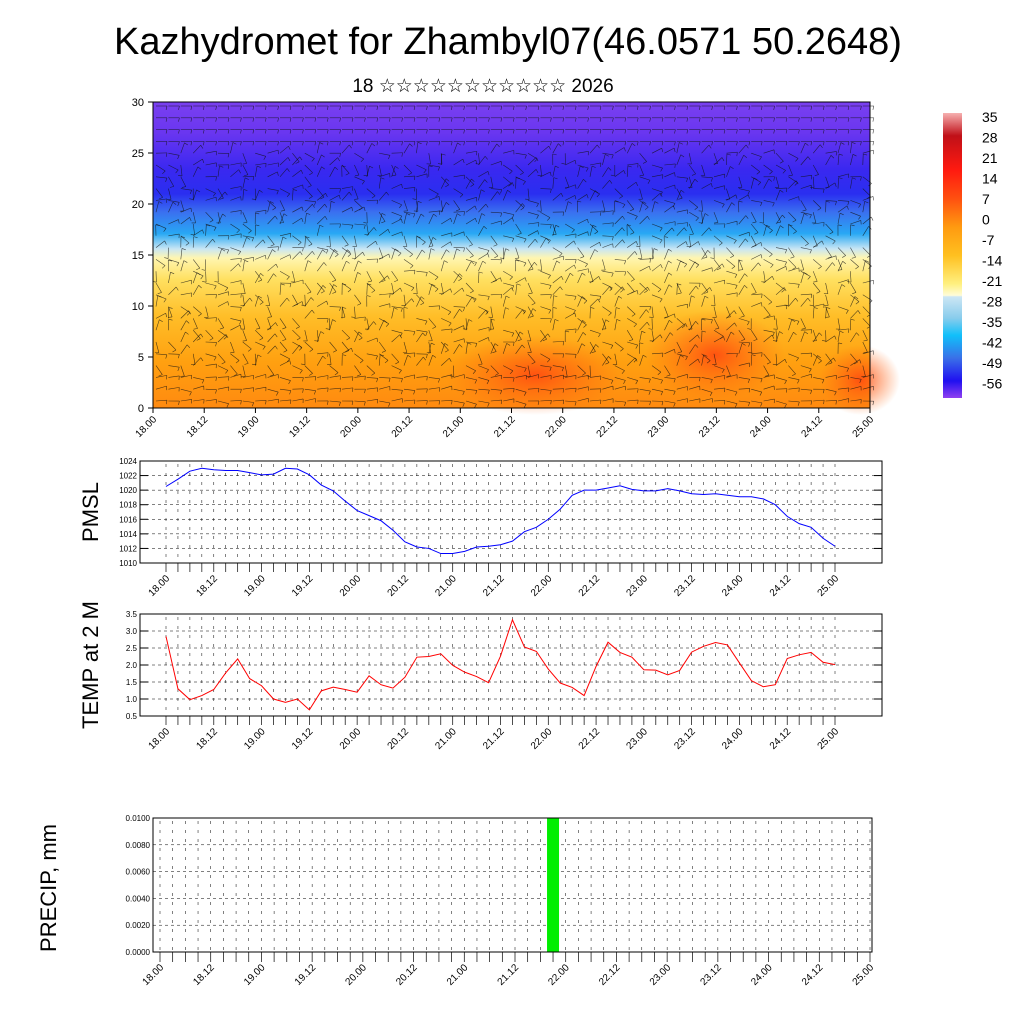 The width and height of the screenshot is (1024, 1029). Describe the element at coordinates (992, 302) in the screenshot. I see `colorbar-label: -28` at that location.